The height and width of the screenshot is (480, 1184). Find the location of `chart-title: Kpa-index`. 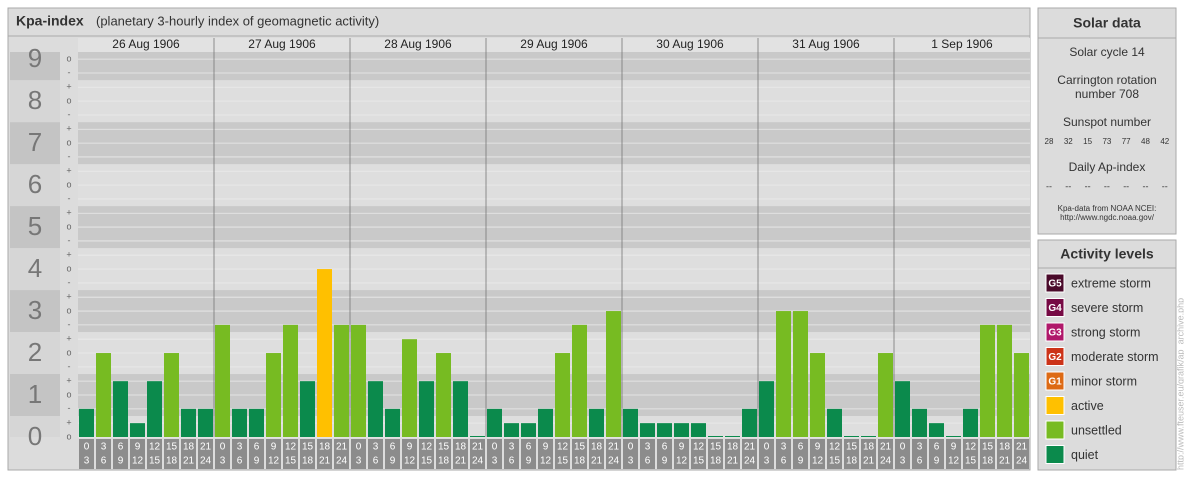

chart-title: Kpa-index is located at coordinates (50, 21).